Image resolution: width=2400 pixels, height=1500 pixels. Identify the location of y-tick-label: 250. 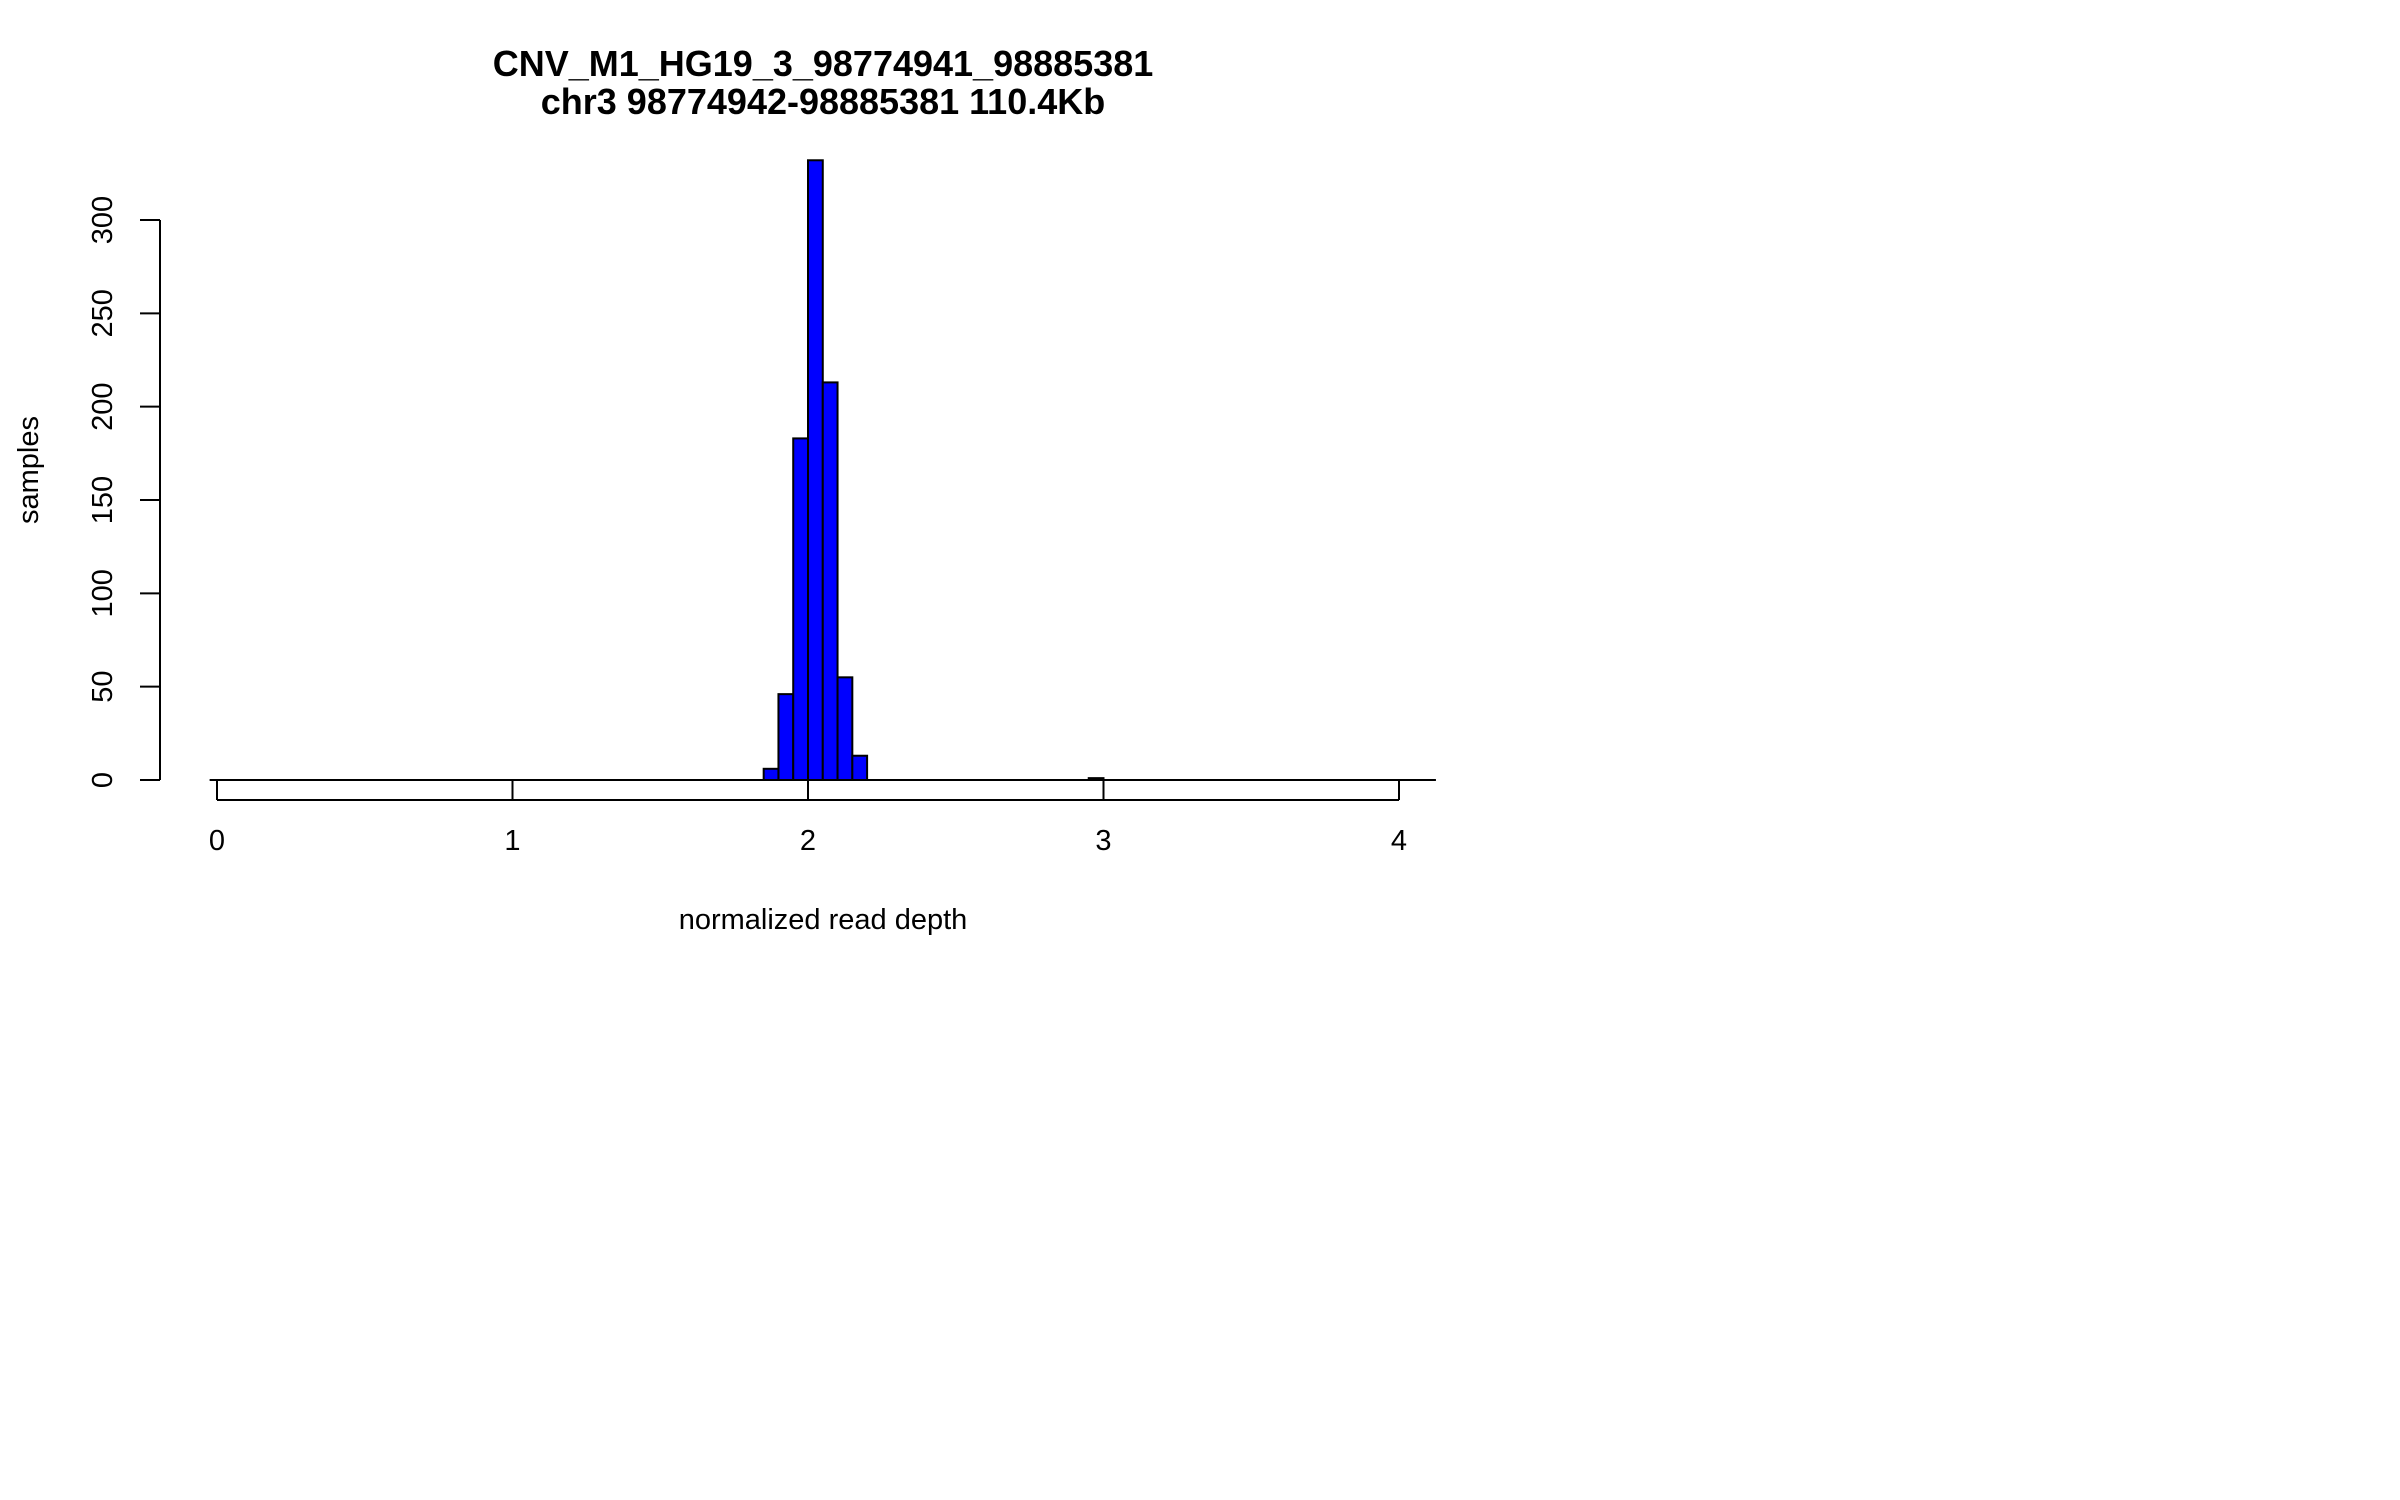
(103, 313).